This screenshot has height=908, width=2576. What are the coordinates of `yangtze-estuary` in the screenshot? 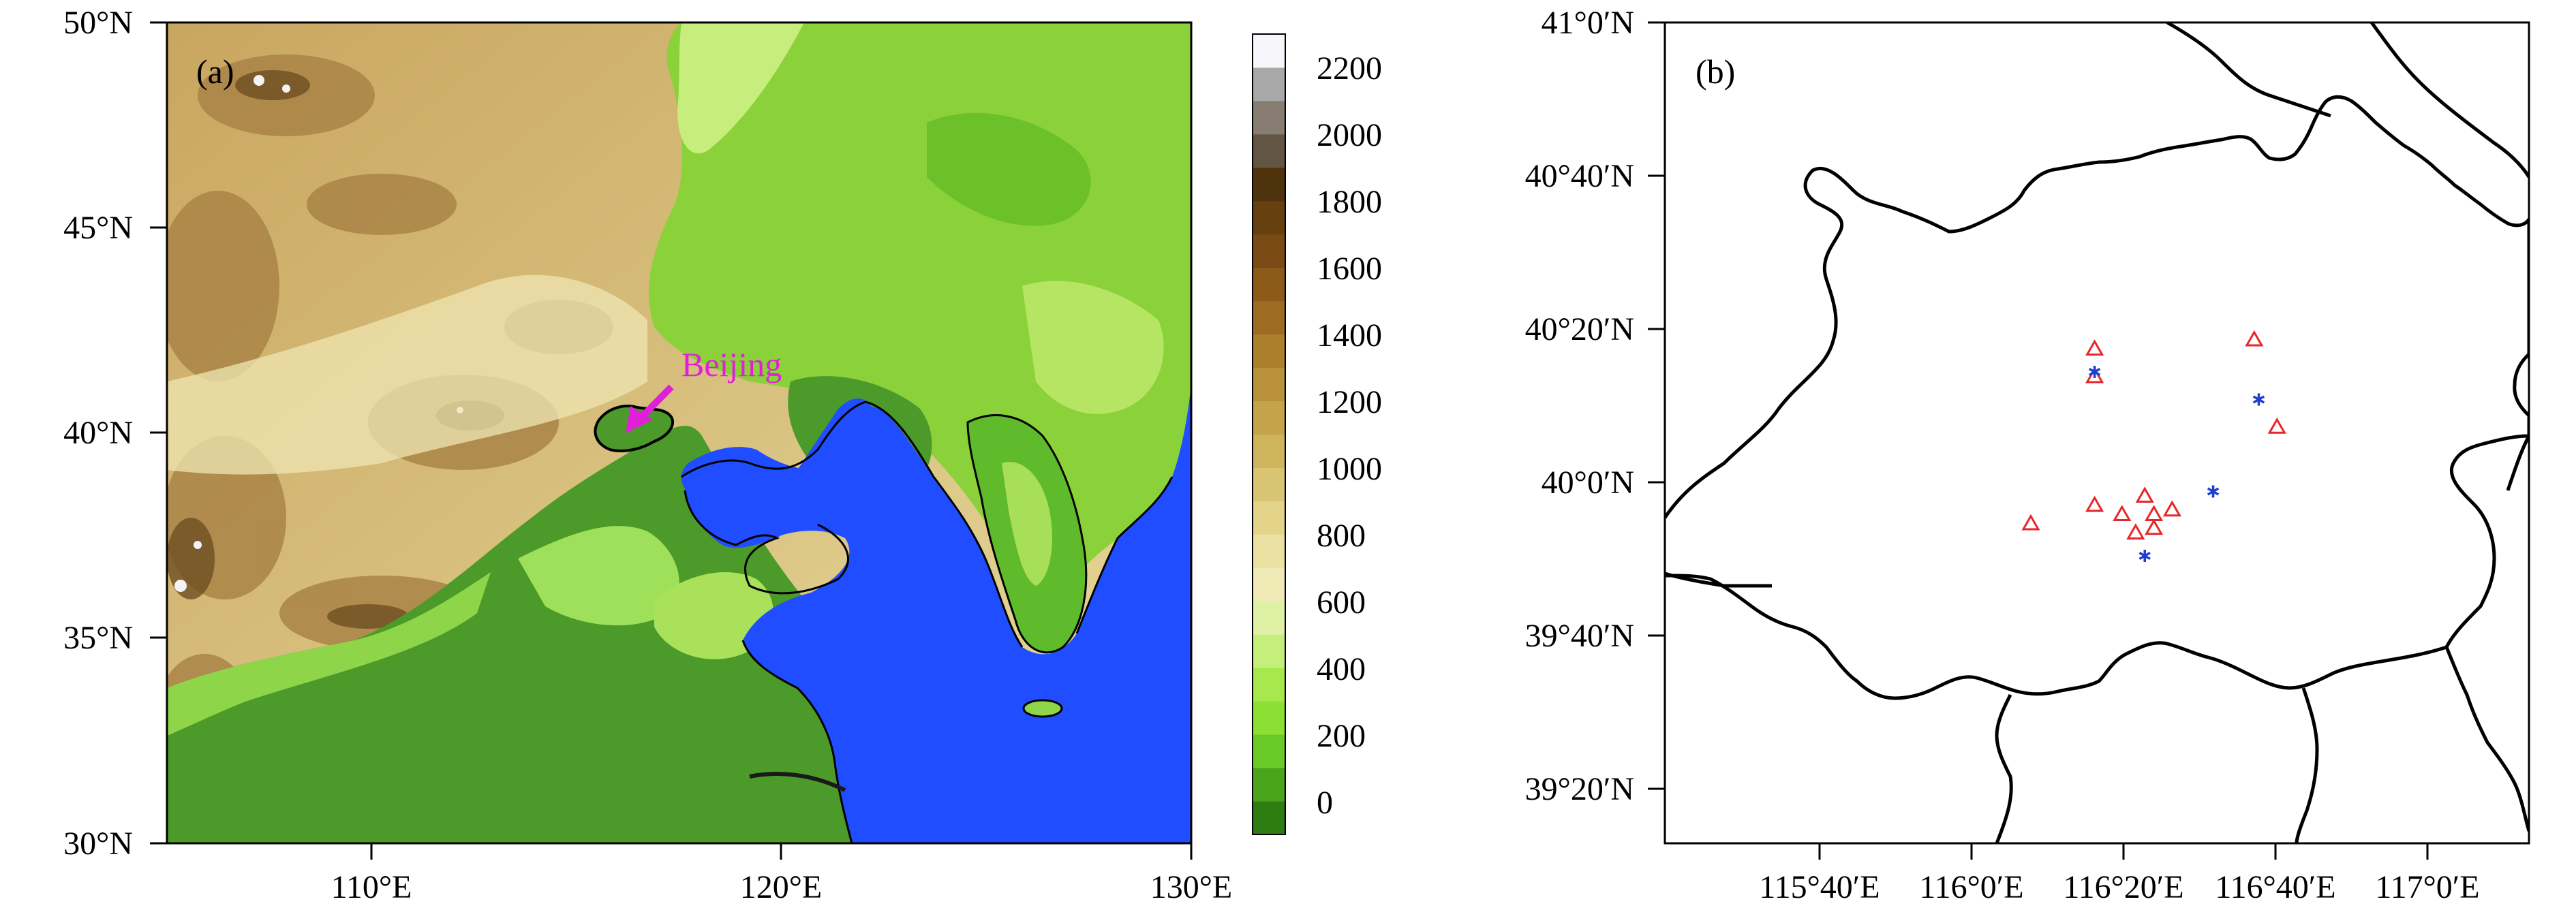 It's located at (797, 782).